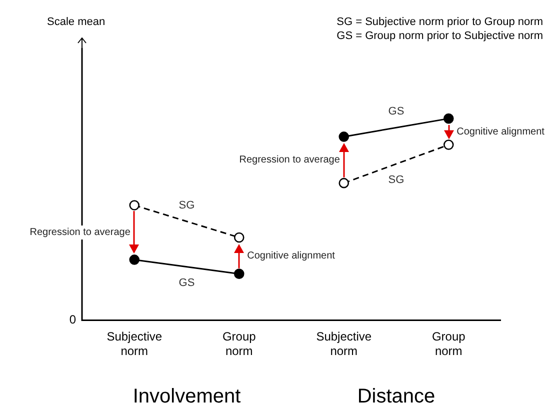 The height and width of the screenshot is (409, 551). I want to click on text: SG = Subjective norm prior to Group norm, so click(439, 22).